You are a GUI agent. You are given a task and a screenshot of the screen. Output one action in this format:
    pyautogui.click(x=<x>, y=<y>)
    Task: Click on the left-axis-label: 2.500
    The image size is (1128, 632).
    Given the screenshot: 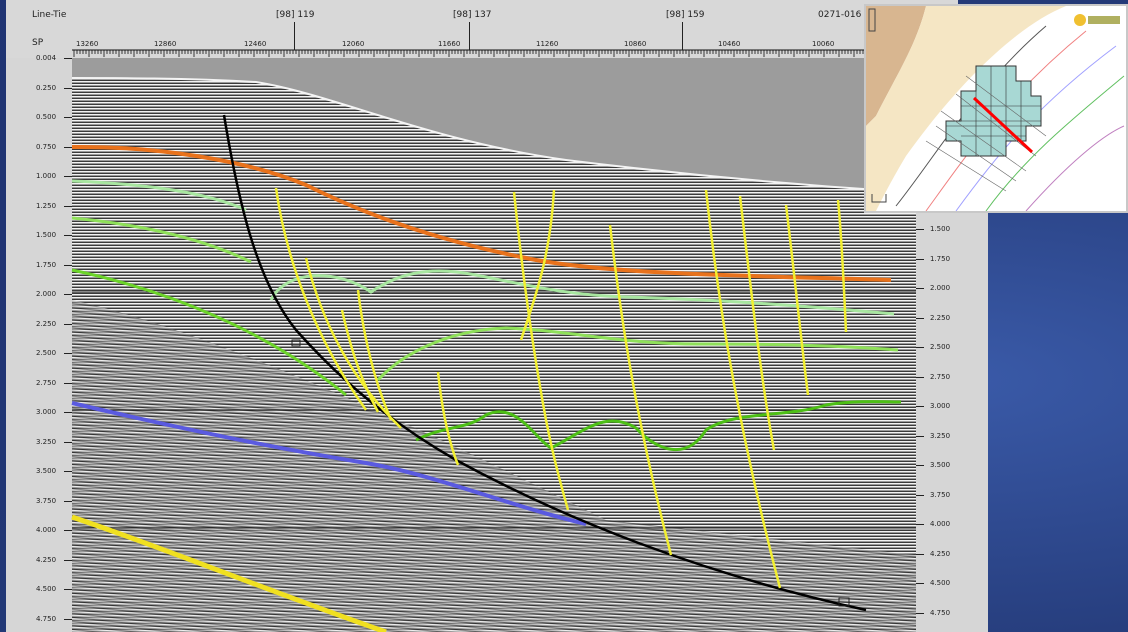 What is the action you would take?
    pyautogui.click(x=46, y=353)
    